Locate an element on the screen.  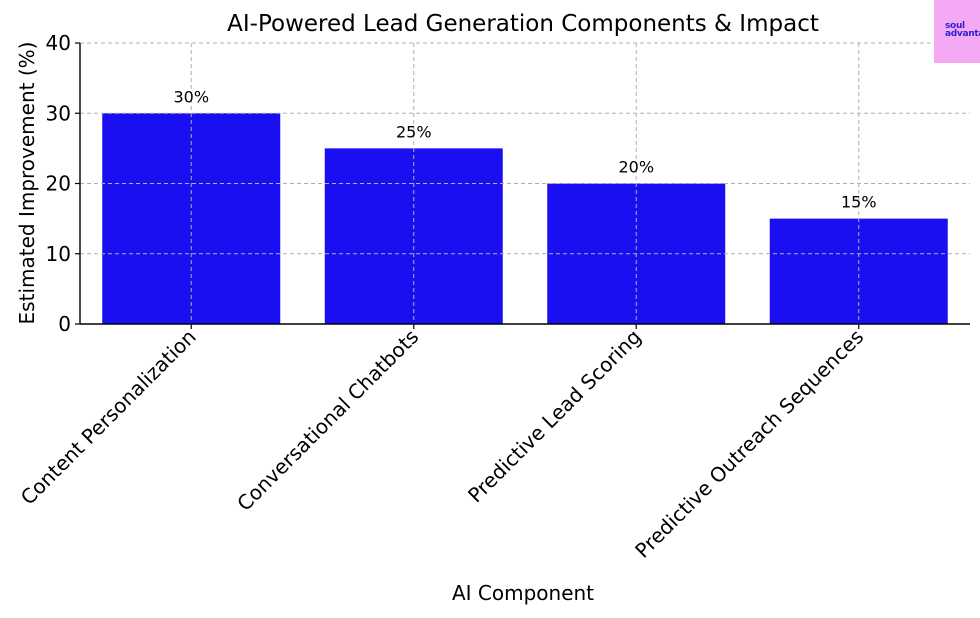
y-axis-title: Estimated Improvement (%) is located at coordinates (27, 183).